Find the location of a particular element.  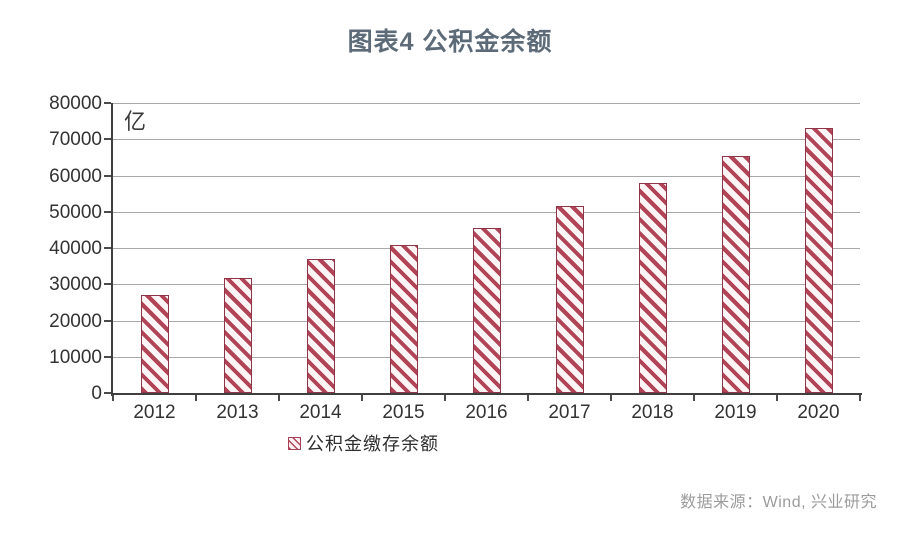

legend-label: 公积金缴存余额 is located at coordinates (372, 444).